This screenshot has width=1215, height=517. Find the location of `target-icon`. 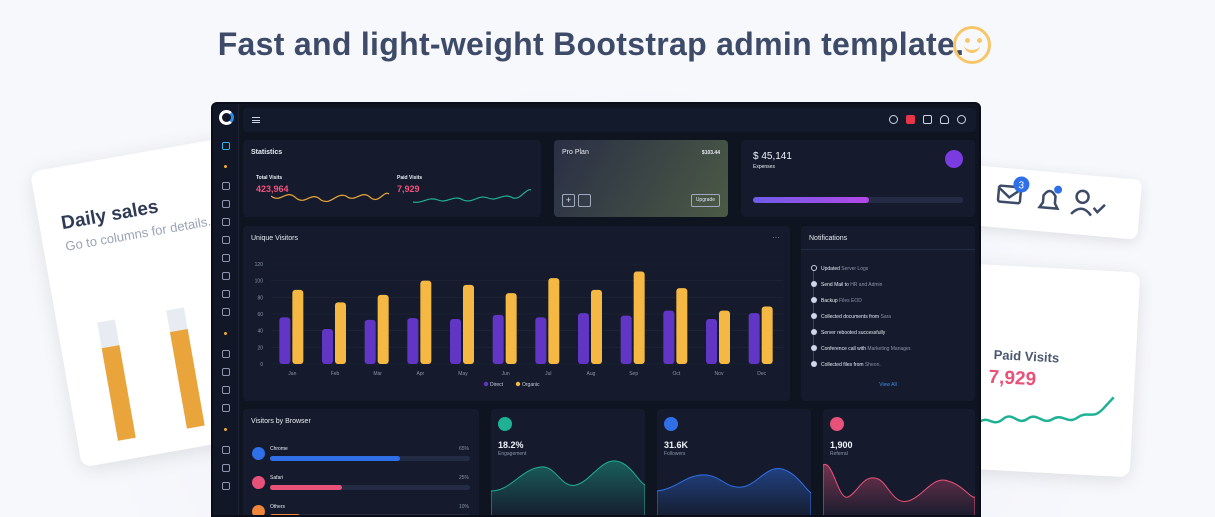

target-icon is located at coordinates (226, 390).